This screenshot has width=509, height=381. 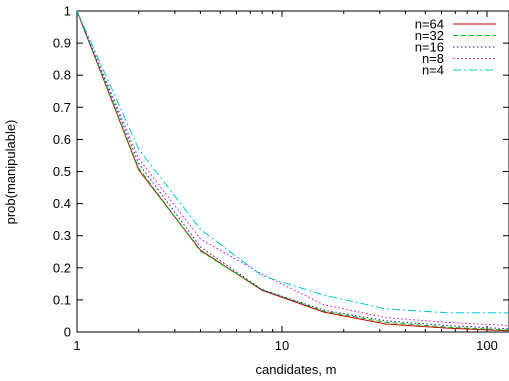 I want to click on y-tick-label: 0.7, so click(x=62, y=107).